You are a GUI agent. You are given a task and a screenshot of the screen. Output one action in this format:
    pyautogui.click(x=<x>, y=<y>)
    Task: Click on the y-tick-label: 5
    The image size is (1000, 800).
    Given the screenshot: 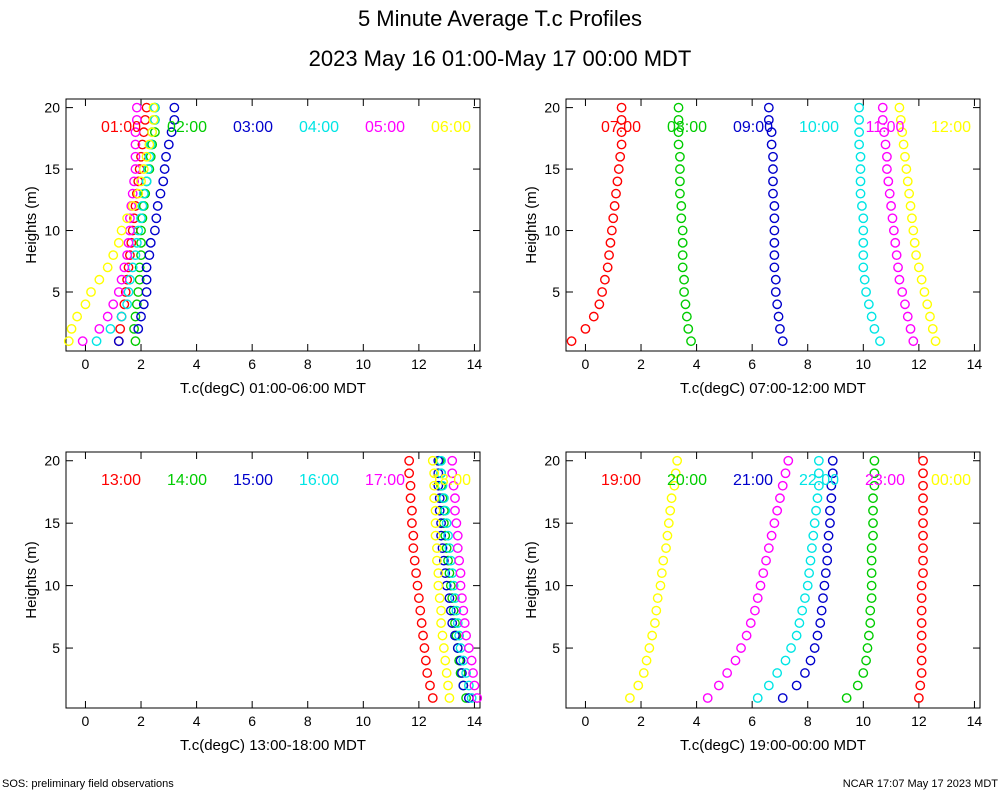 What is the action you would take?
    pyautogui.click(x=556, y=648)
    